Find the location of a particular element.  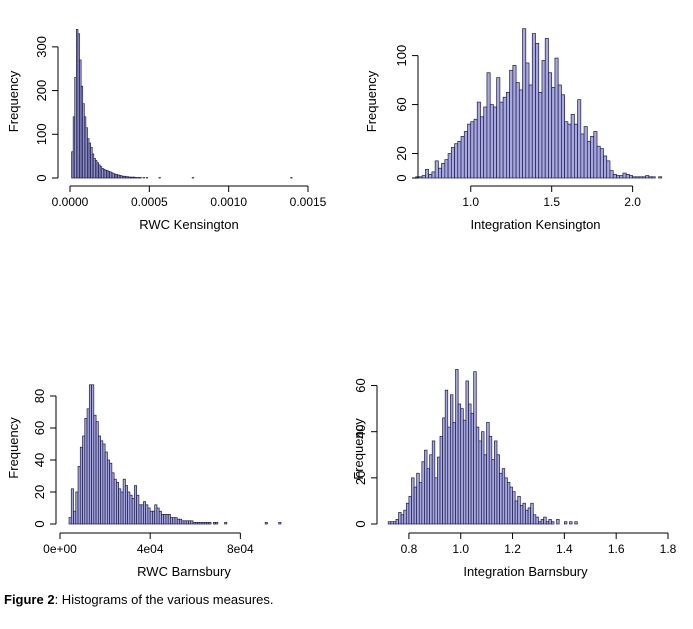

panel-2-y-tick-label: 100 is located at coordinates (401, 56).